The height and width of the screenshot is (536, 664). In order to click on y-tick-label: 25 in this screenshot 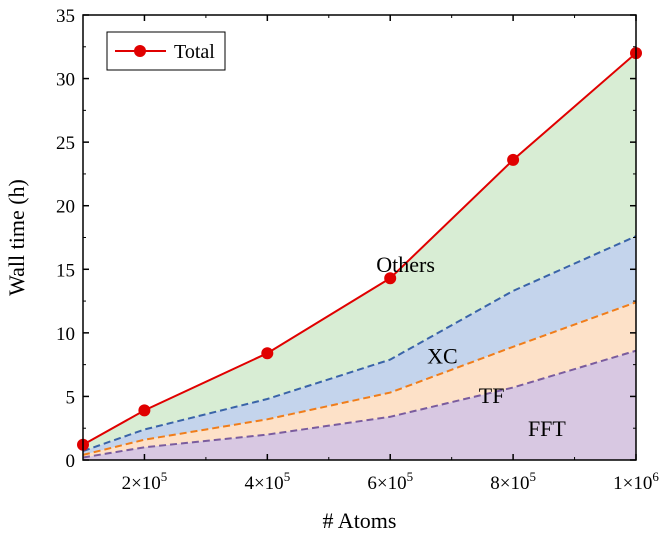, I will do `click(65, 143)`.